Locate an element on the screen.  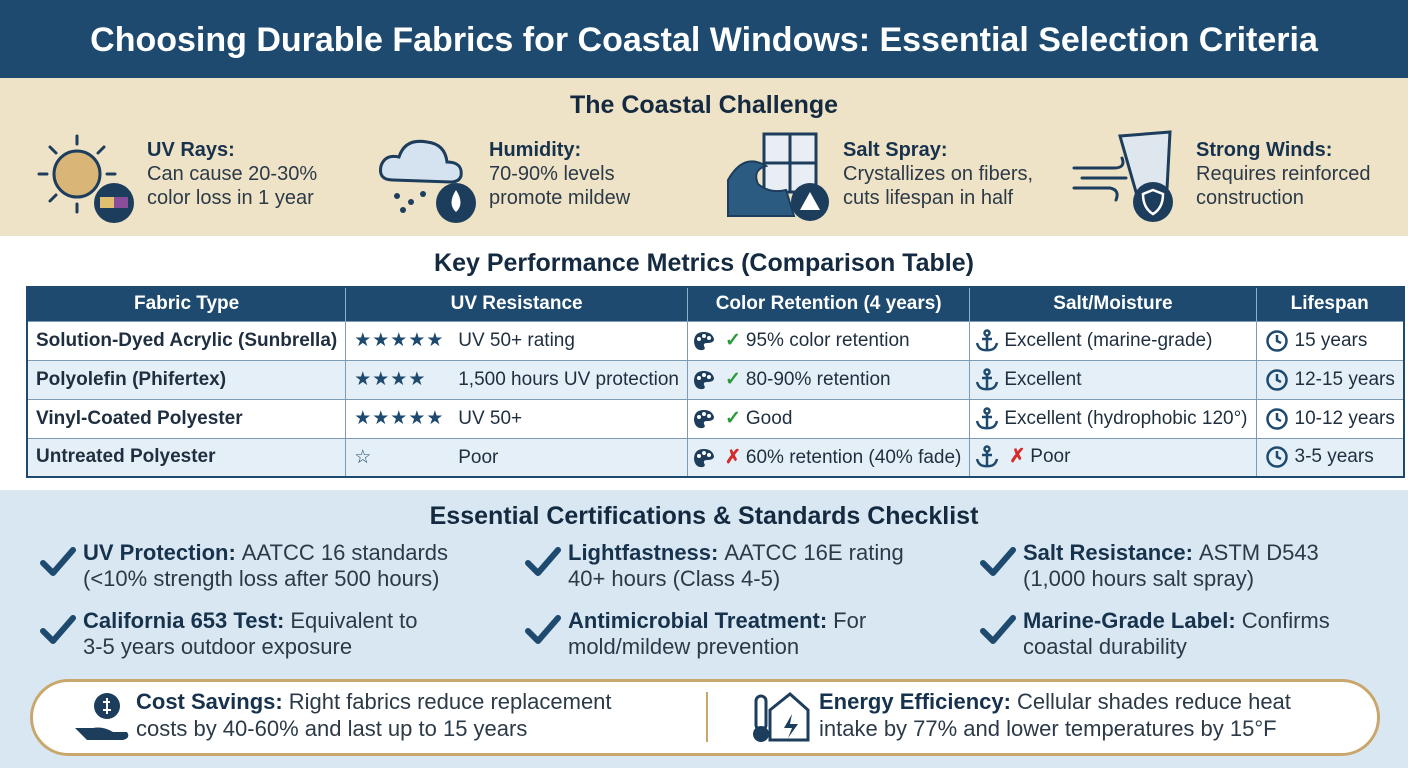
color-cell: ✓ 95% color retention is located at coordinates (828, 340).